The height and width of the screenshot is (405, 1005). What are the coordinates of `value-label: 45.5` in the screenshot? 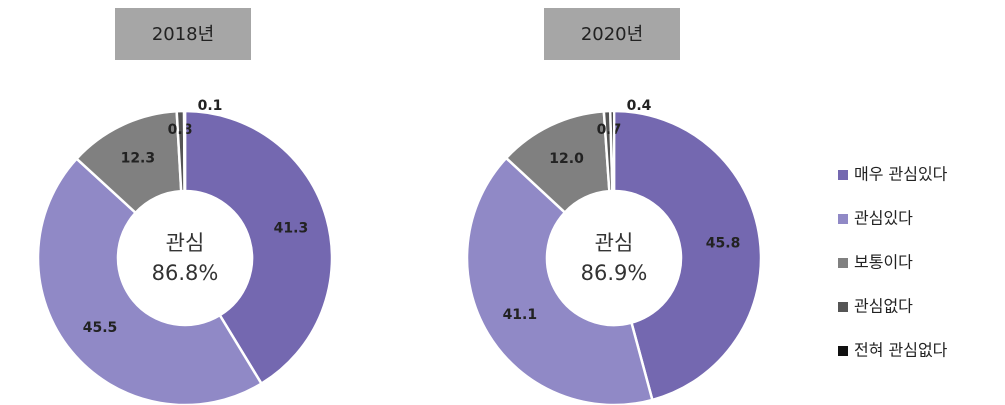 It's located at (100, 328).